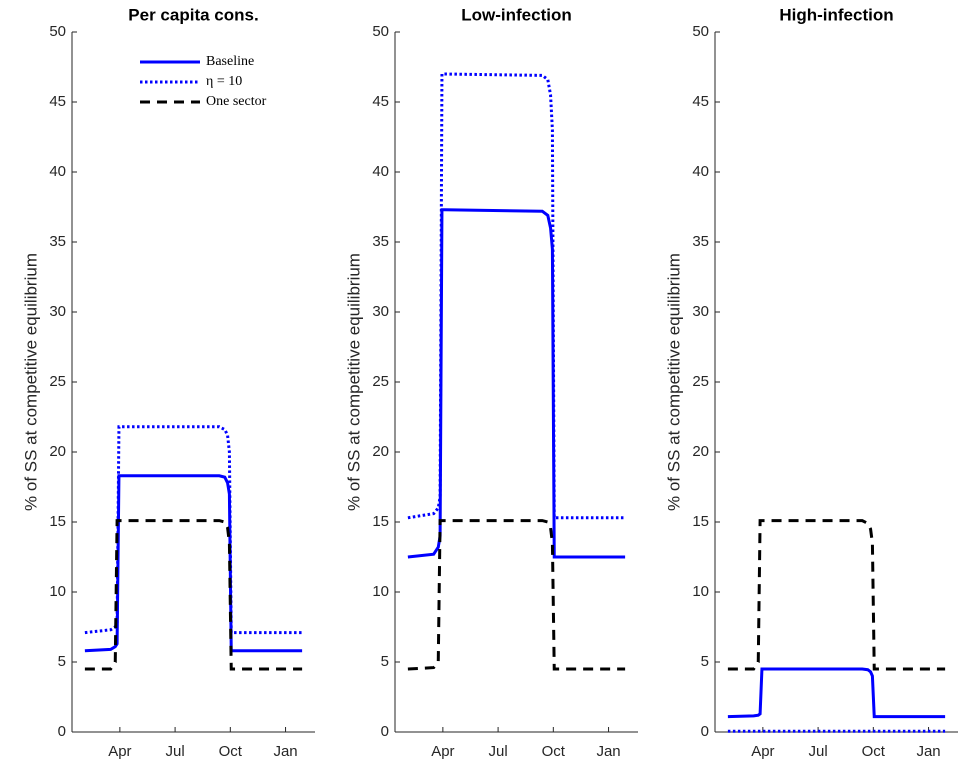 Image resolution: width=958 pixels, height=769 pixels. What do you see at coordinates (236, 101) in the screenshot?
I see `legend-label: One sector` at bounding box center [236, 101].